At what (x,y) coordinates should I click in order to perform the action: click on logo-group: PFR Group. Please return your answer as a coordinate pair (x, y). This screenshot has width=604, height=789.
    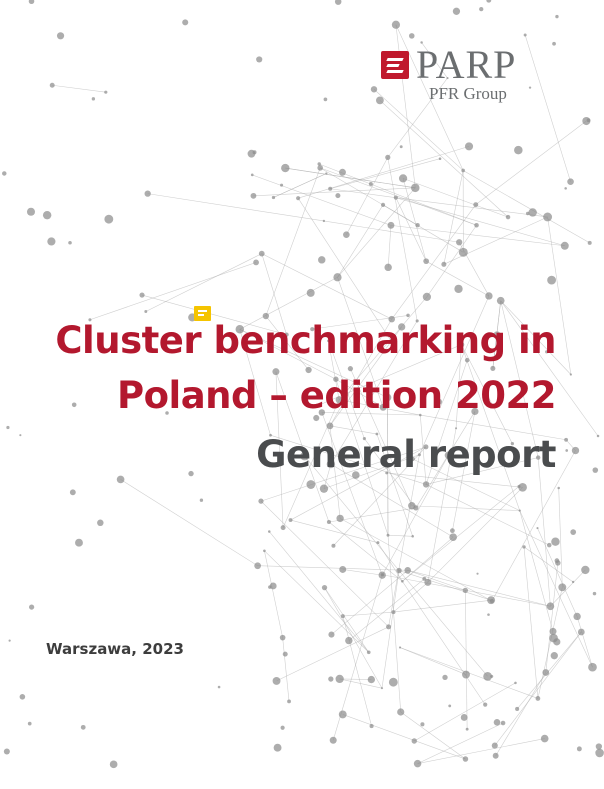
    Looking at the image, I should click on (468, 93).